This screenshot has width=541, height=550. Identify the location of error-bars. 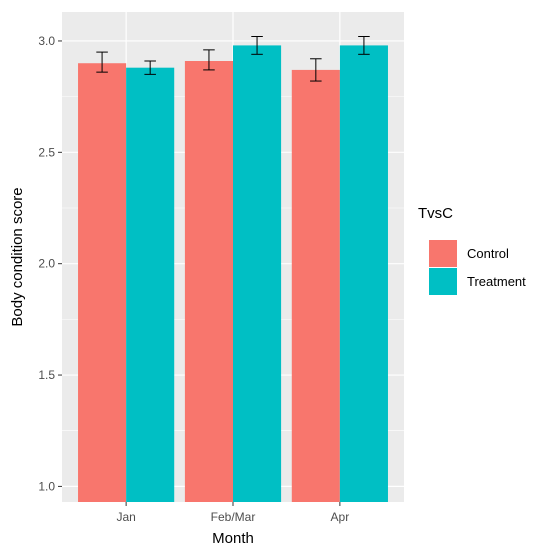
(233, 59).